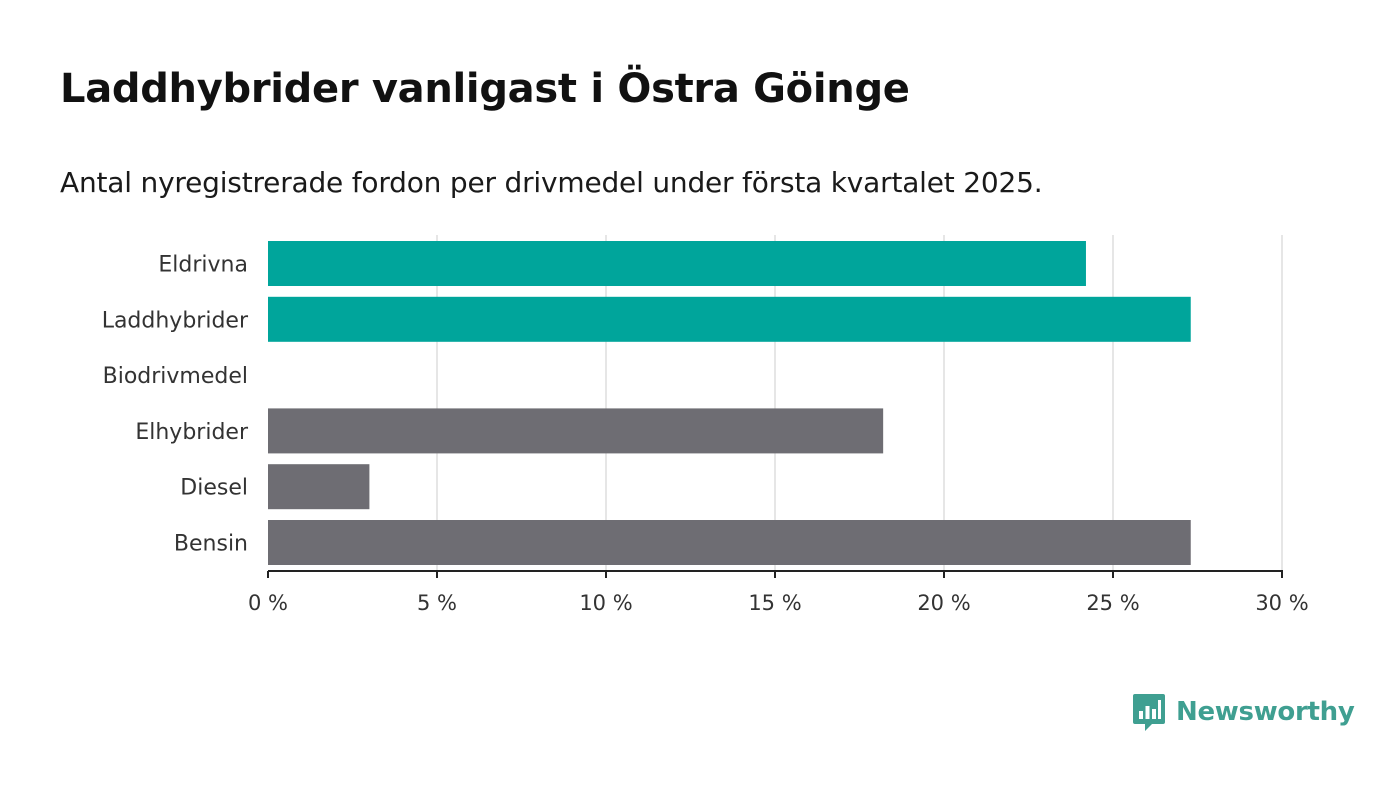  Describe the element at coordinates (1265, 712) in the screenshot. I see `brand-name: Newsworthy` at that location.